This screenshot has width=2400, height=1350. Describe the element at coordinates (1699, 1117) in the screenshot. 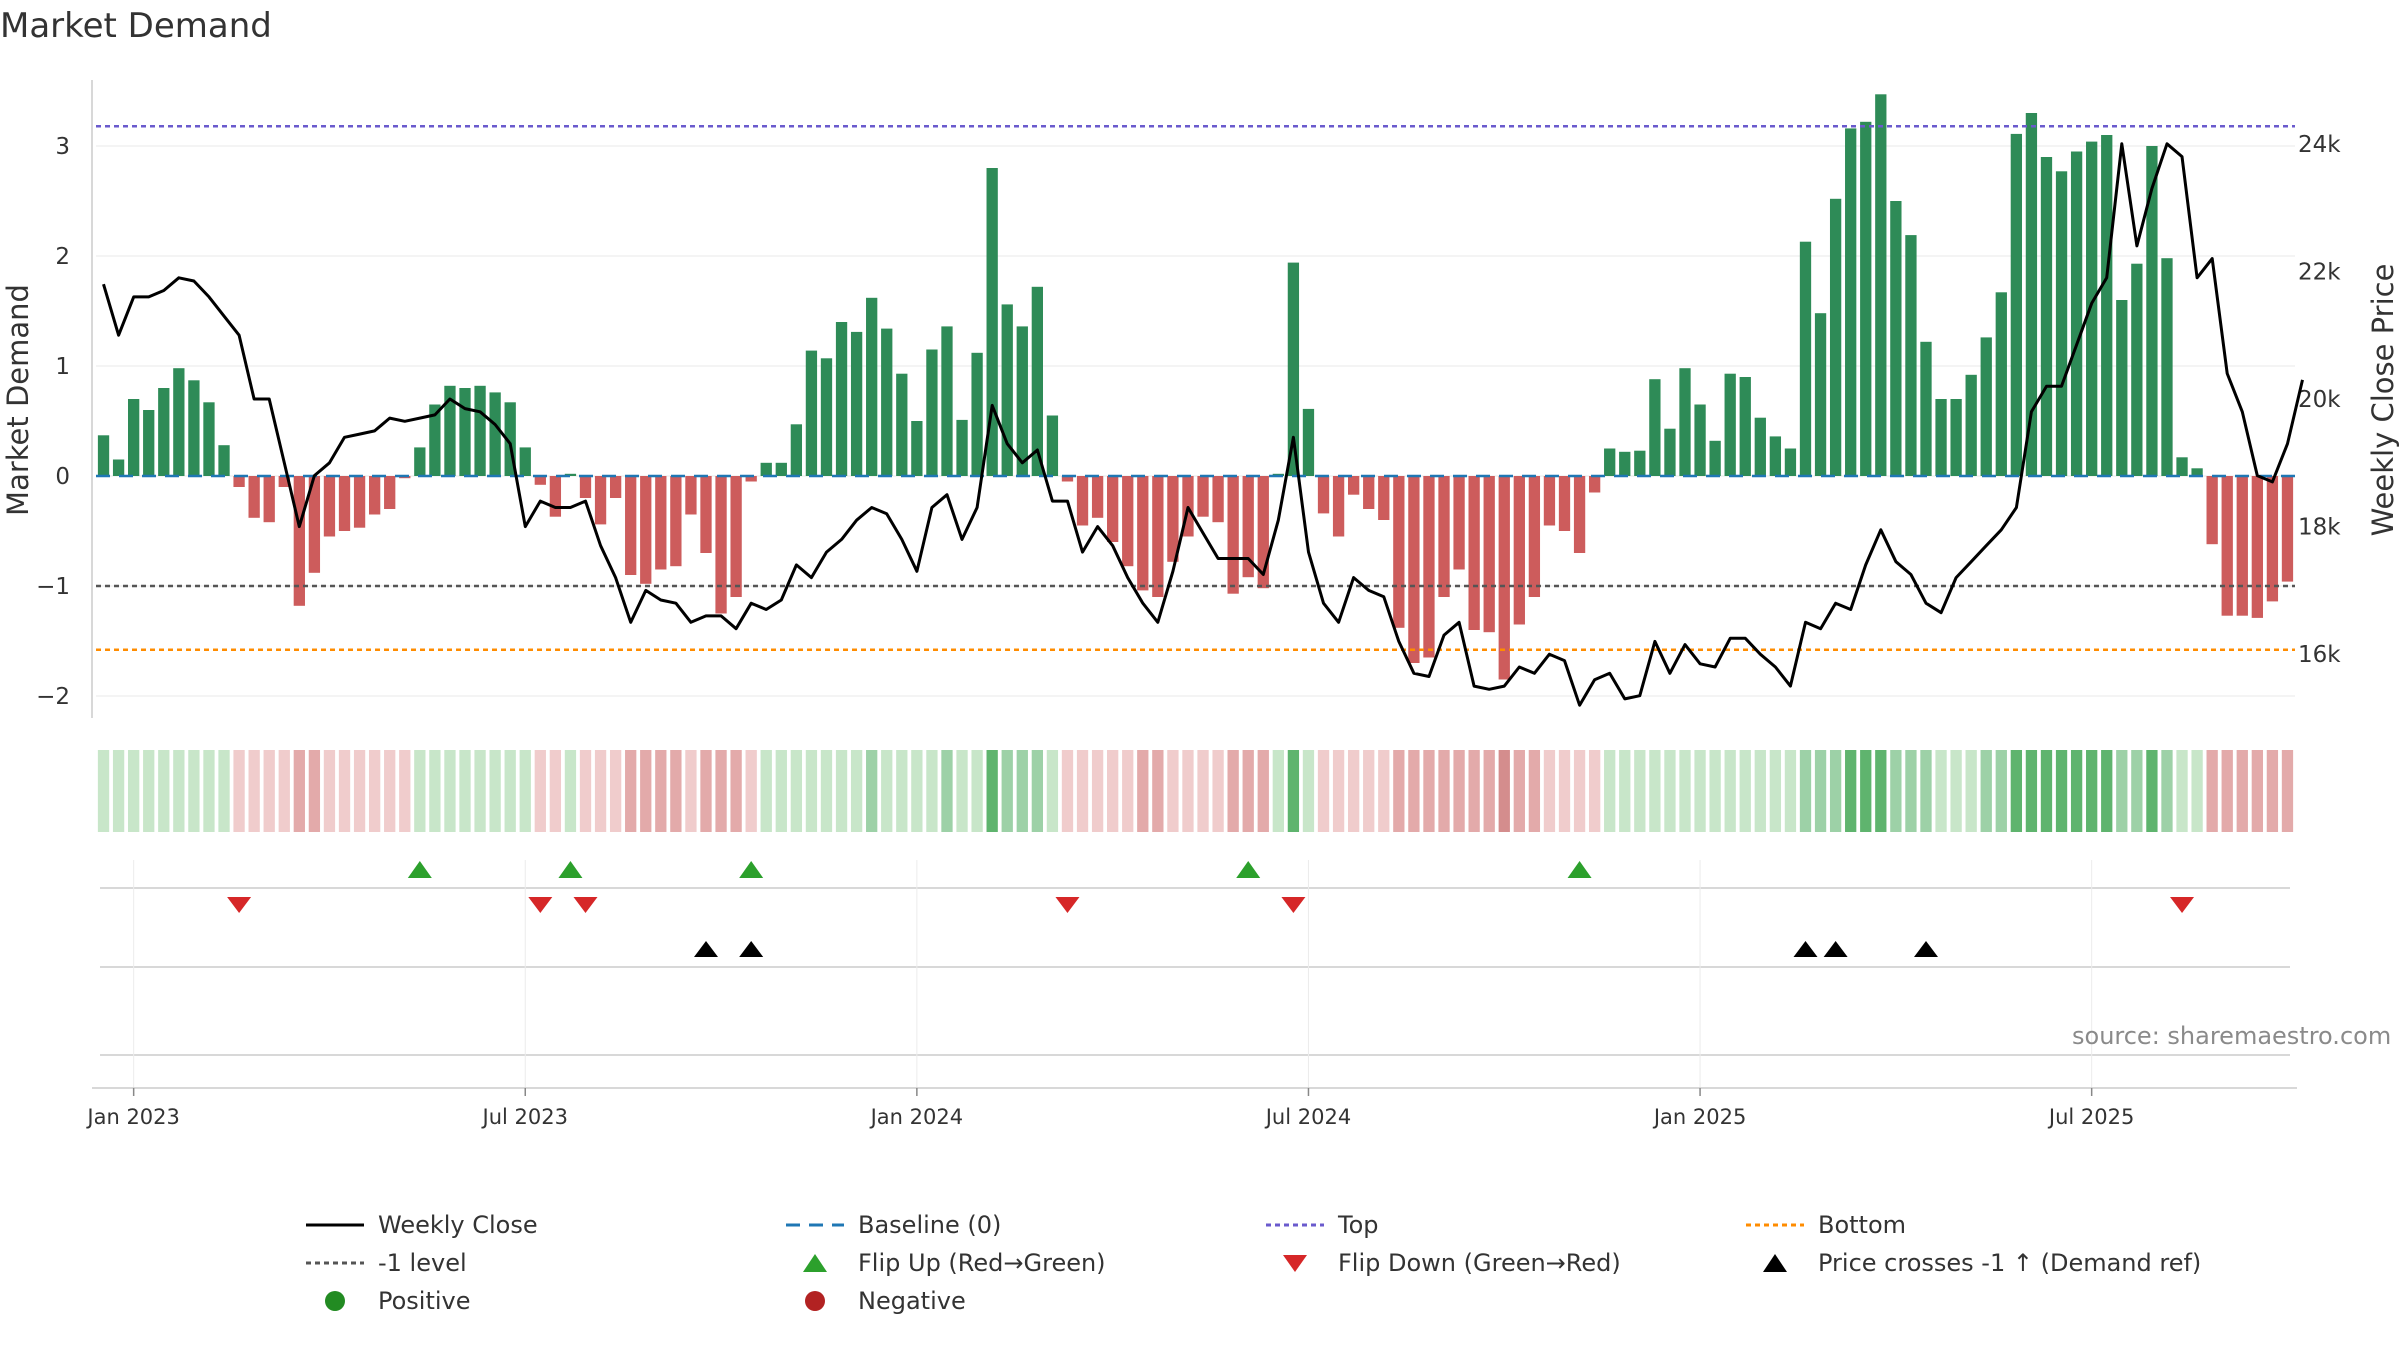

I see `x-tick-label: Jan 2025` at that location.